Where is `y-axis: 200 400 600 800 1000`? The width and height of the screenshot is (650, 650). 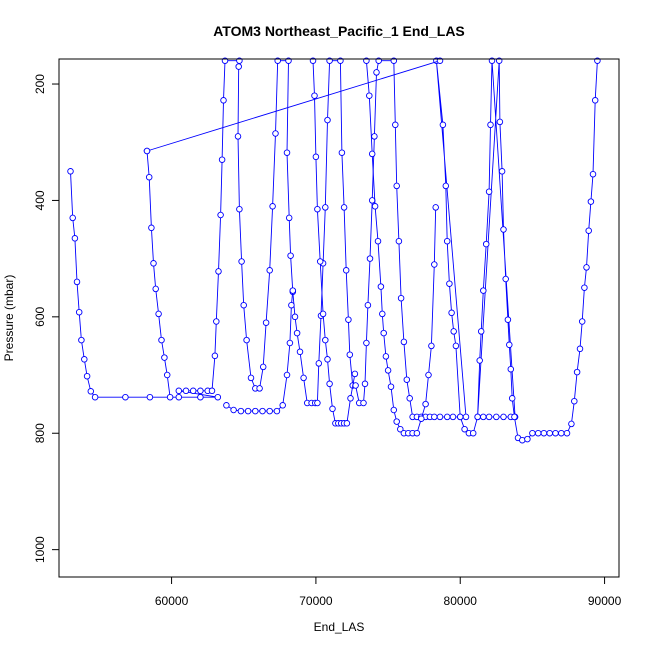 y-axis: 200 400 600 800 1000 is located at coordinates (46, 318).